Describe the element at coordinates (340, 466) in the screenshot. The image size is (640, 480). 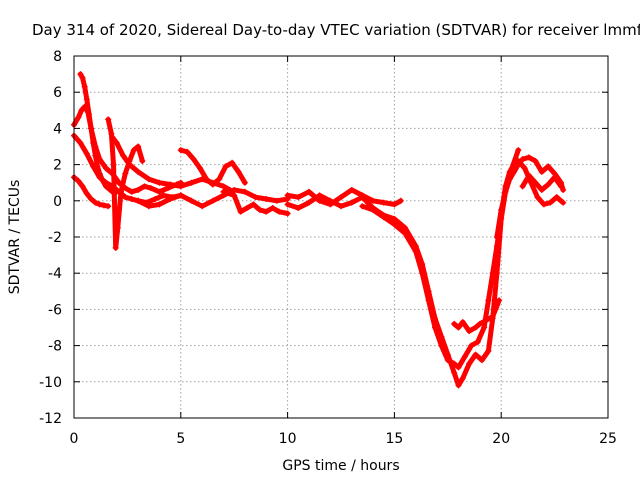
I see `x-axis-label: GPS time / hours` at that location.